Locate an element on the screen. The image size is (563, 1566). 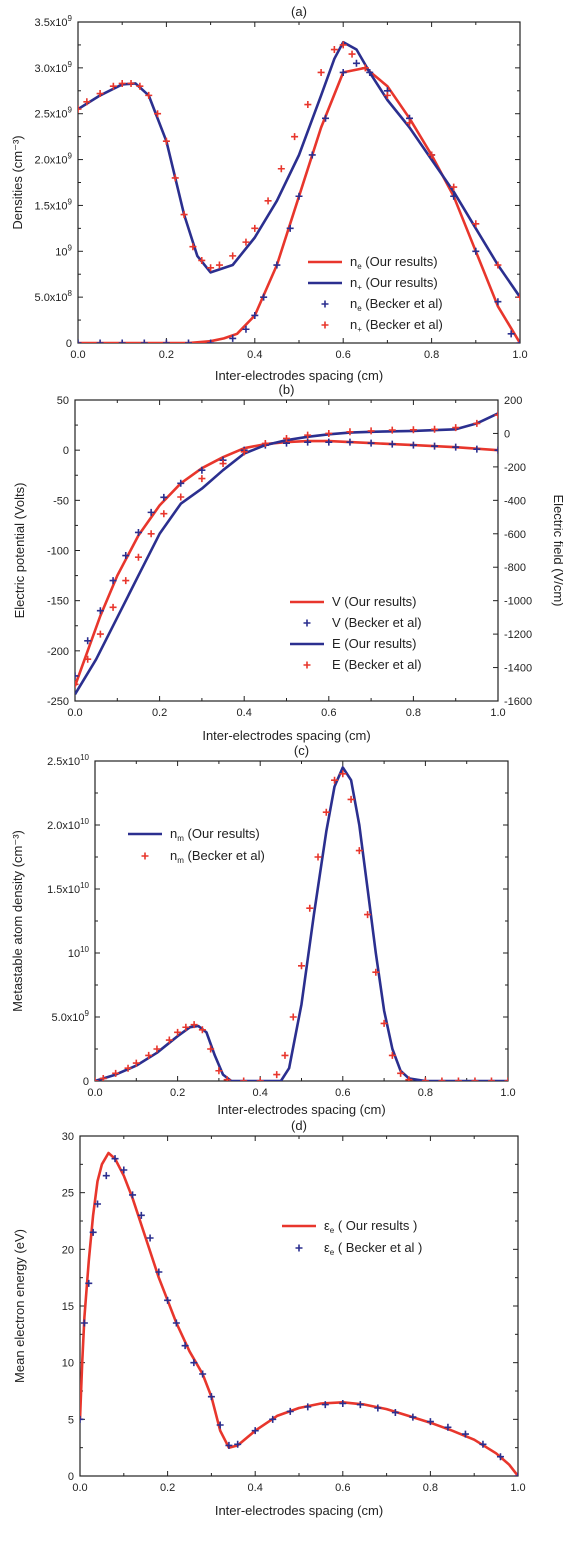
series-line is located at coordinates (301, 923).